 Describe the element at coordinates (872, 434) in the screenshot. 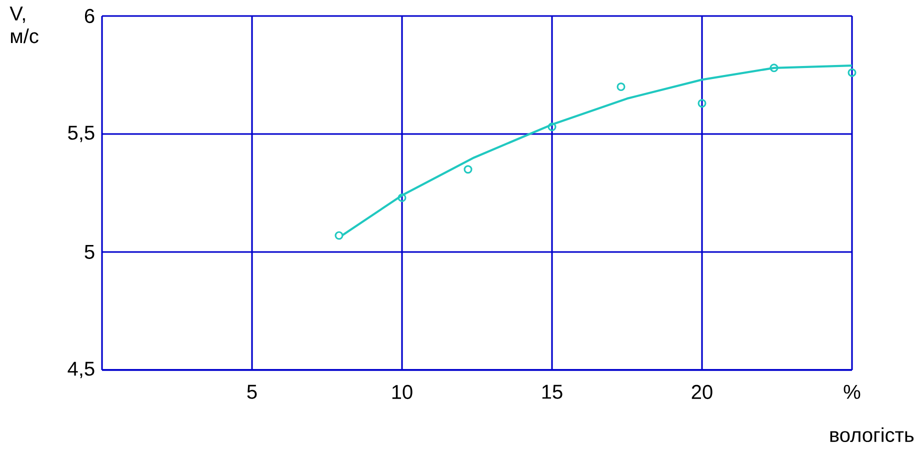

I see `x-axis-title: вологість` at that location.